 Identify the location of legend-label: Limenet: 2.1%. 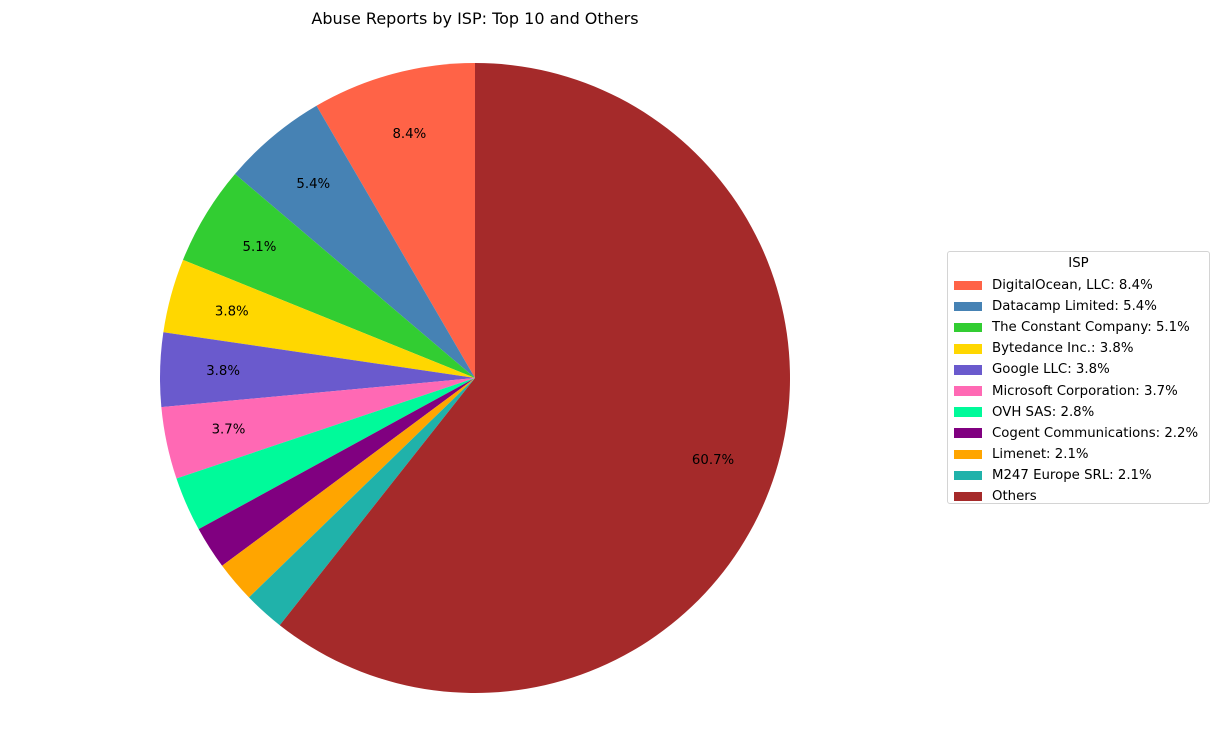
(1040, 454).